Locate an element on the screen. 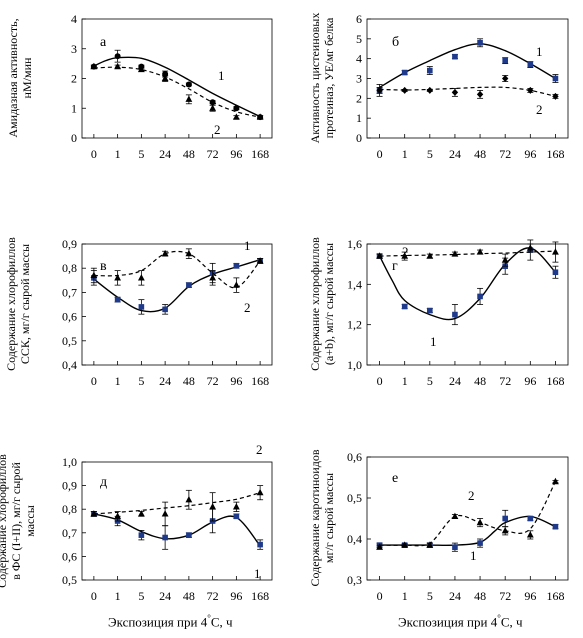 Image resolution: width=583 pixels, height=638 pixels. y-axis-label: Содержание каротиноидовмг/г сырой массы is located at coordinates (322, 517).